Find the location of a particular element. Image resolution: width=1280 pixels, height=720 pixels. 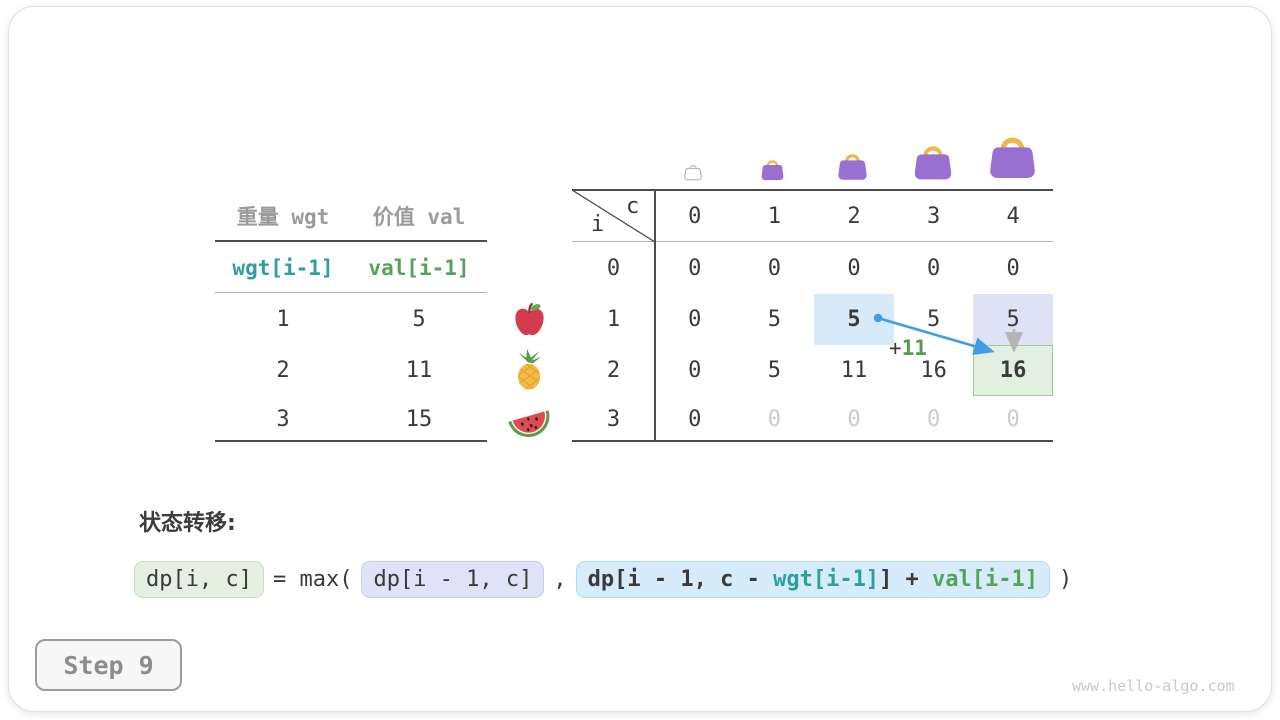

item-table-subheader-wgt: wgt[i-1] is located at coordinates (283, 268).